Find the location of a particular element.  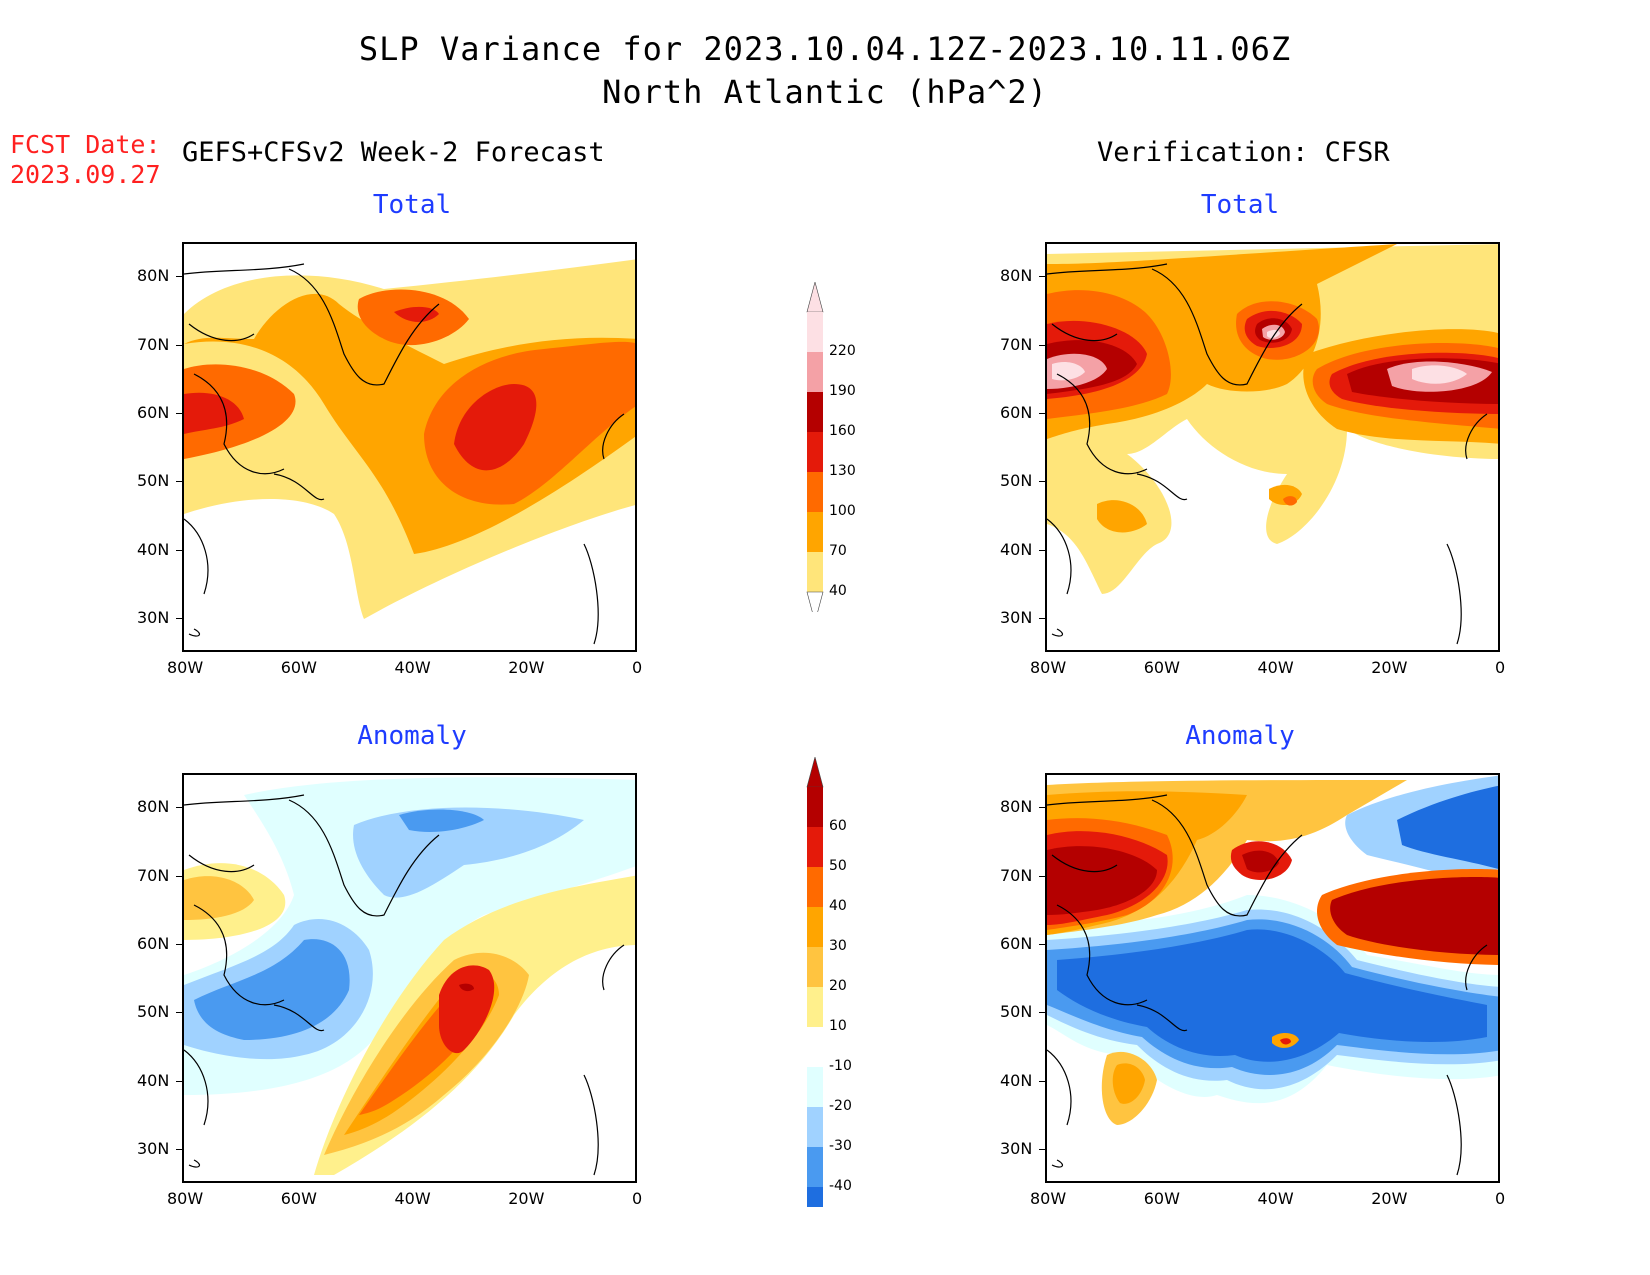

colorbar-level-label: 60 is located at coordinates (838, 826).